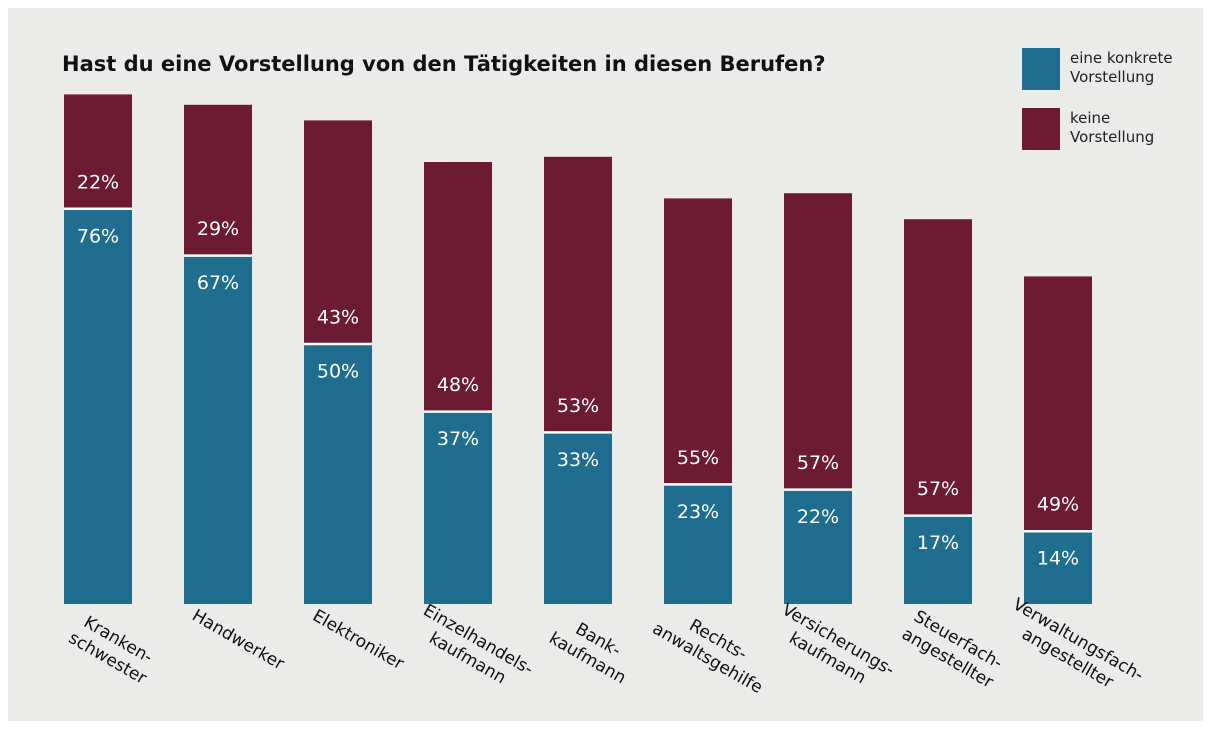  I want to click on legend-label: keine Vorstellung, so click(1112, 127).